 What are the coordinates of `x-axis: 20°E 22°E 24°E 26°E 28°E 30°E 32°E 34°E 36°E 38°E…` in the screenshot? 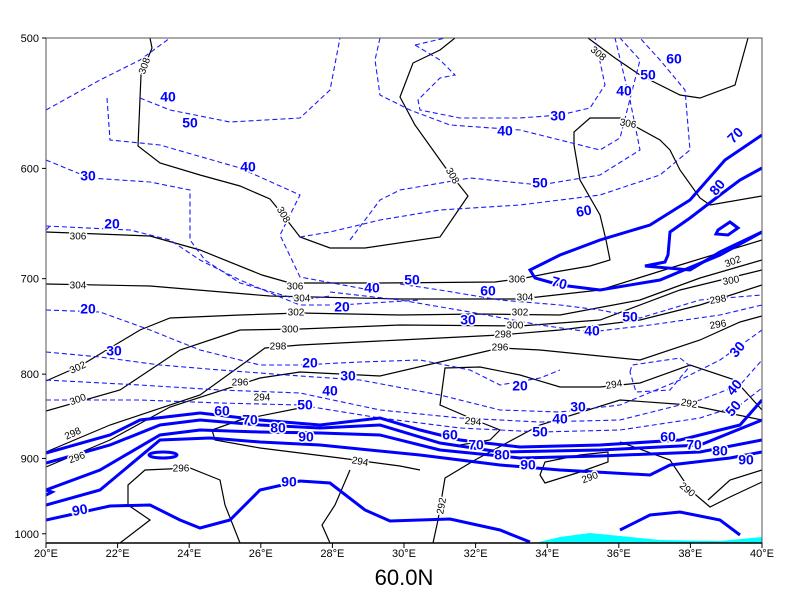 It's located at (404, 551).